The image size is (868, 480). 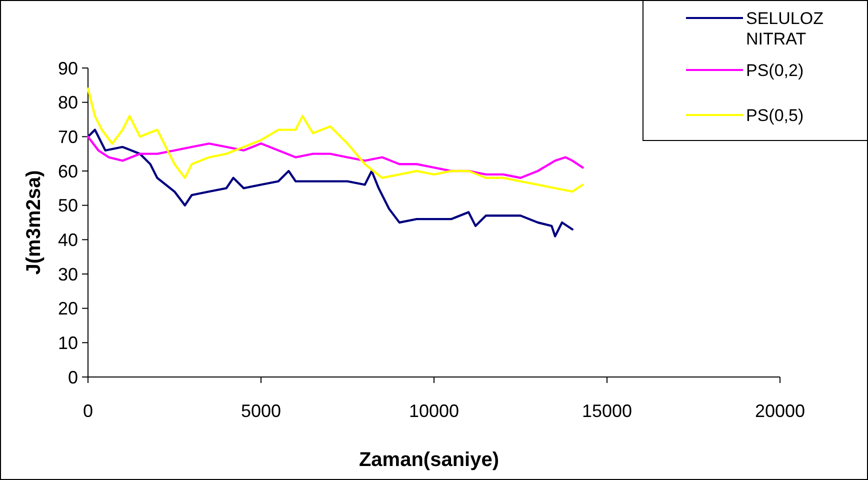 What do you see at coordinates (88, 411) in the screenshot?
I see `x-tick-label: 0` at bounding box center [88, 411].